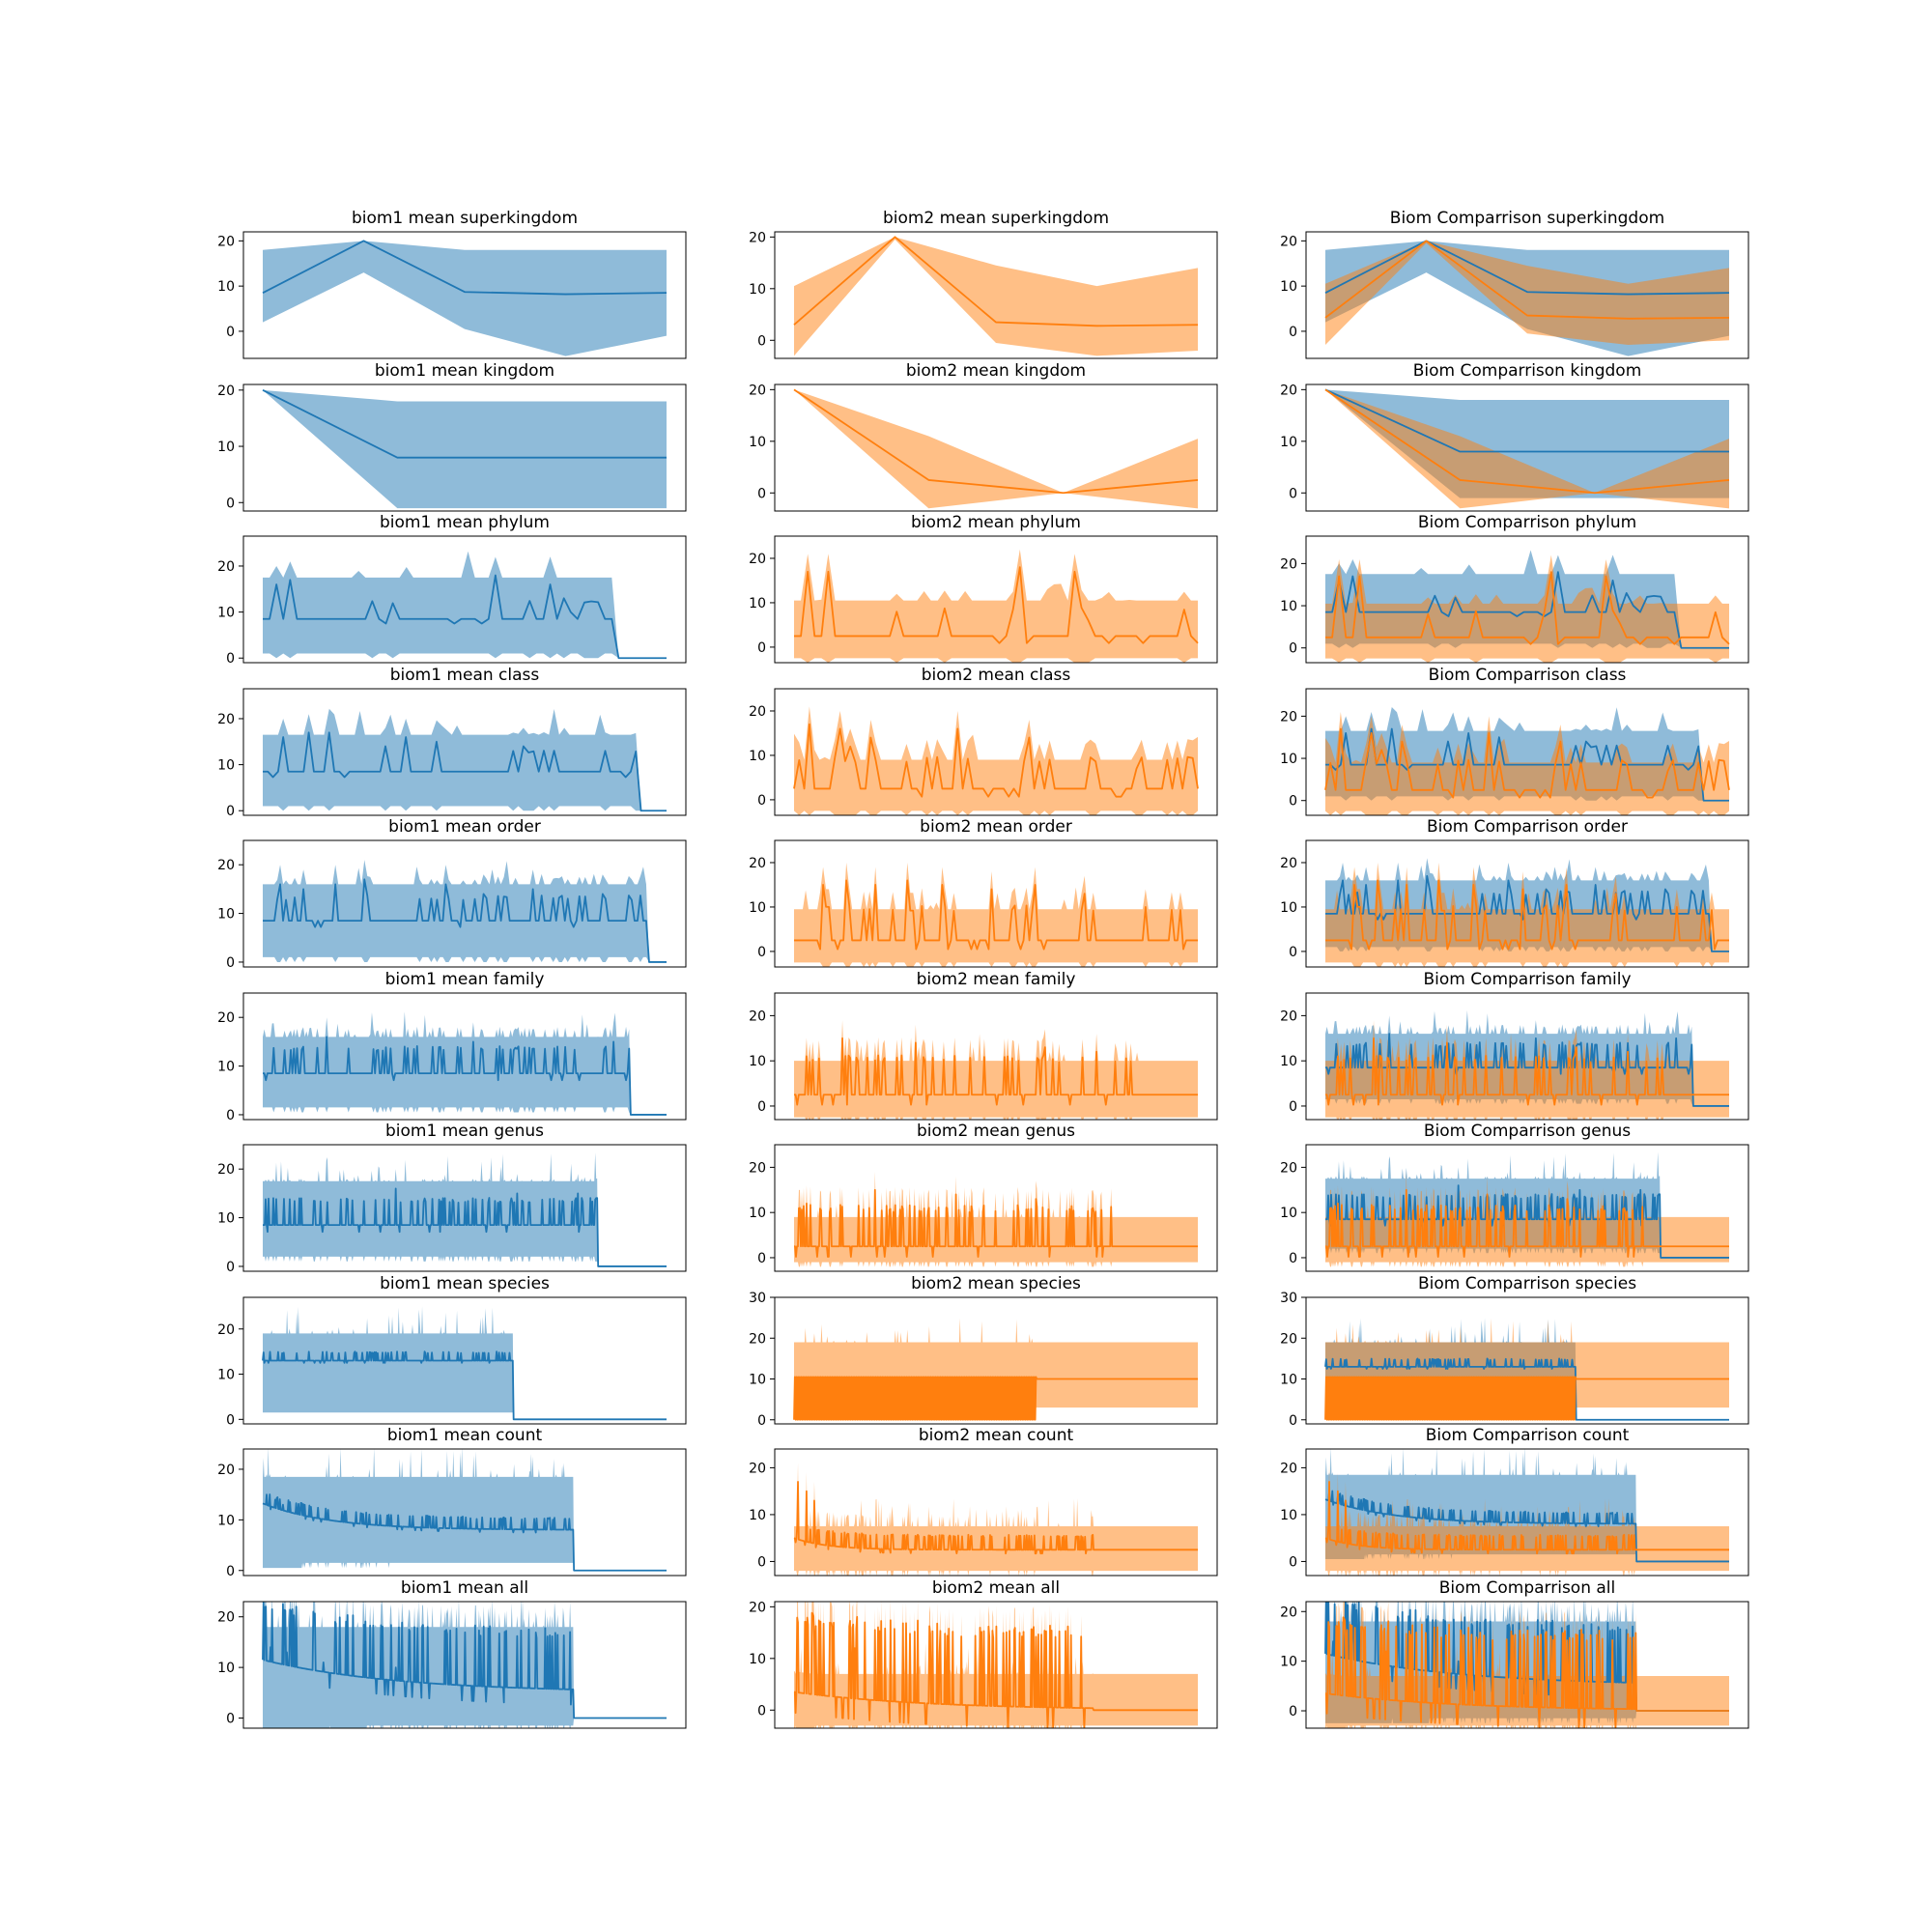 This screenshot has height=1932, width=1932. What do you see at coordinates (983, 741) in the screenshot?
I see `subplot-biom2-class: 0 10 20 biom2 mean class` at bounding box center [983, 741].